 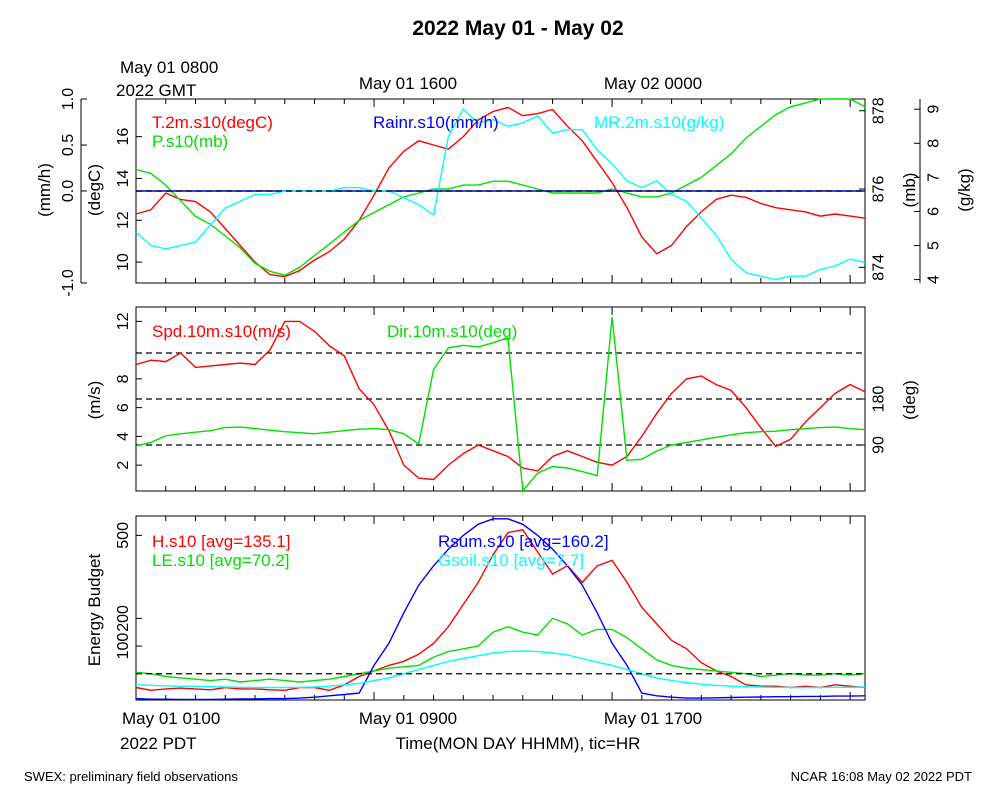 What do you see at coordinates (511, 560) in the screenshot?
I see `legend-soil-heat: Gsoil.s10 [avg=7.7]` at bounding box center [511, 560].